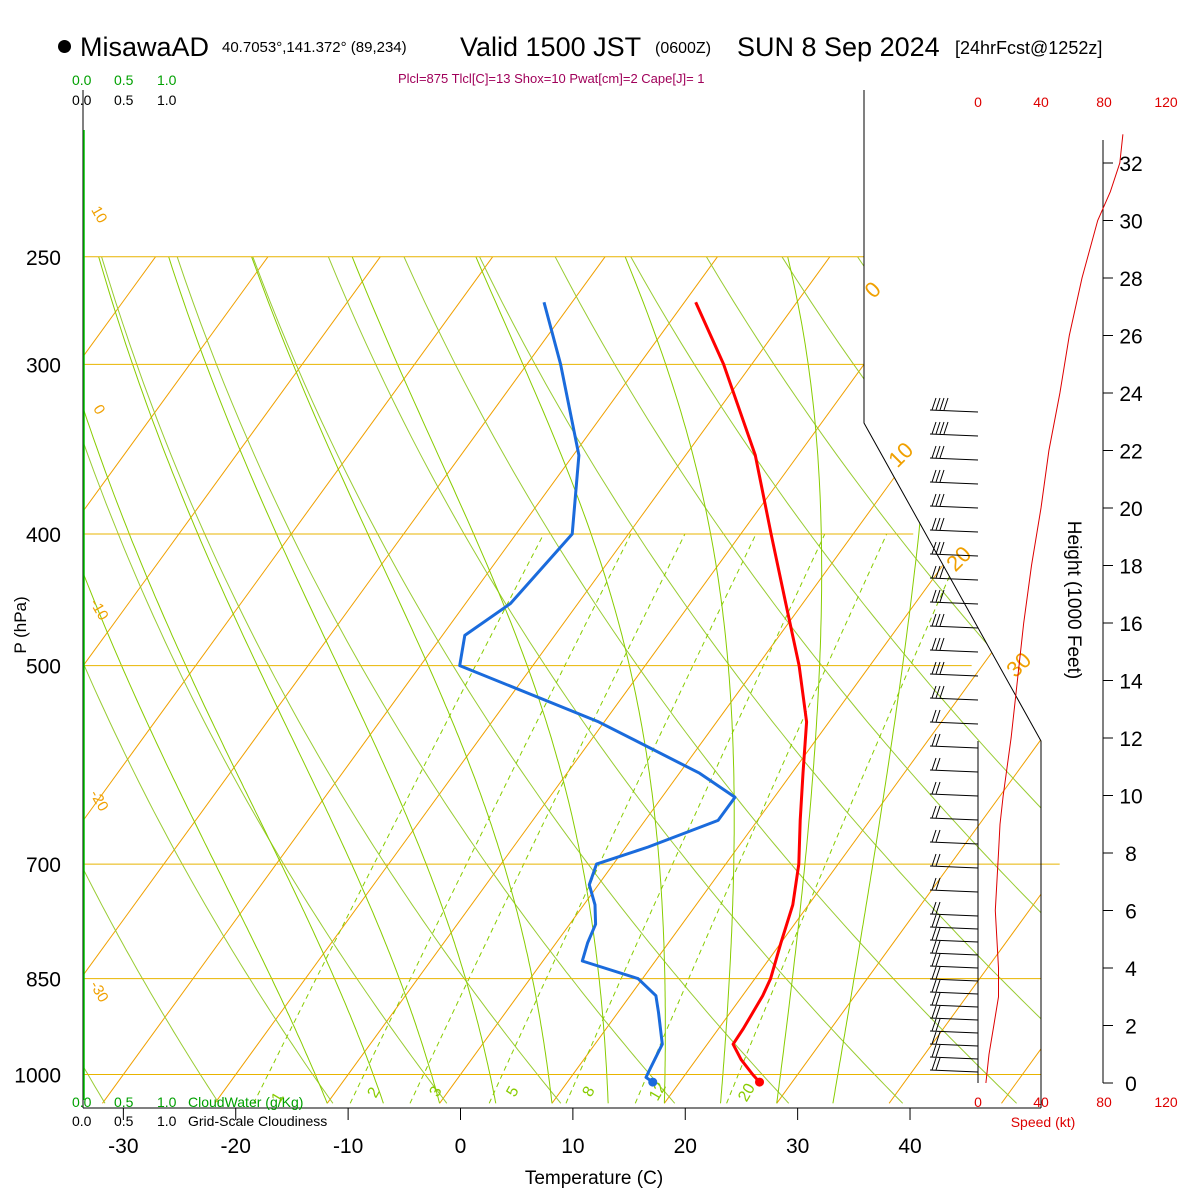 Image resolution: width=1200 pixels, height=1200 pixels. I want to click on speed-tick-label: 80, so click(1104, 1102).